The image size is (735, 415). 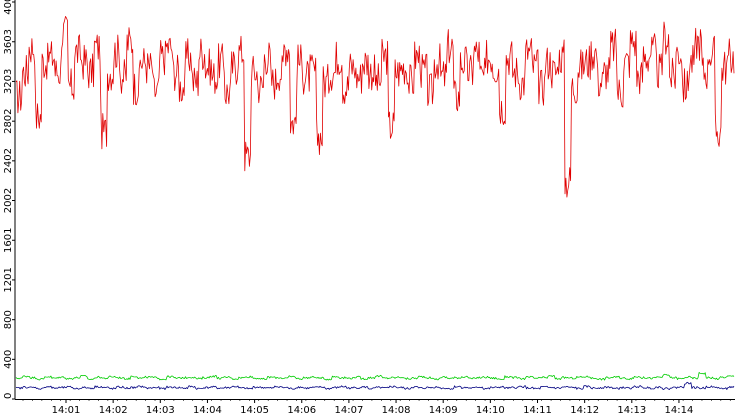 I want to click on y-tick-label: 1601, so click(x=8, y=240).